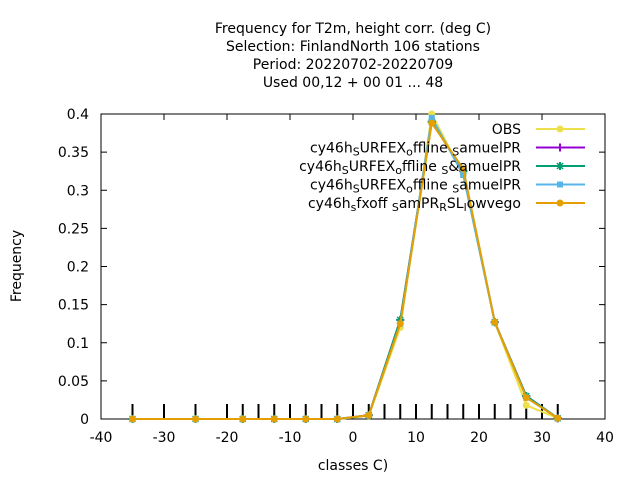 Image resolution: width=640 pixels, height=480 pixels. What do you see at coordinates (416, 438) in the screenshot?
I see `x-tick-label: 10` at bounding box center [416, 438].